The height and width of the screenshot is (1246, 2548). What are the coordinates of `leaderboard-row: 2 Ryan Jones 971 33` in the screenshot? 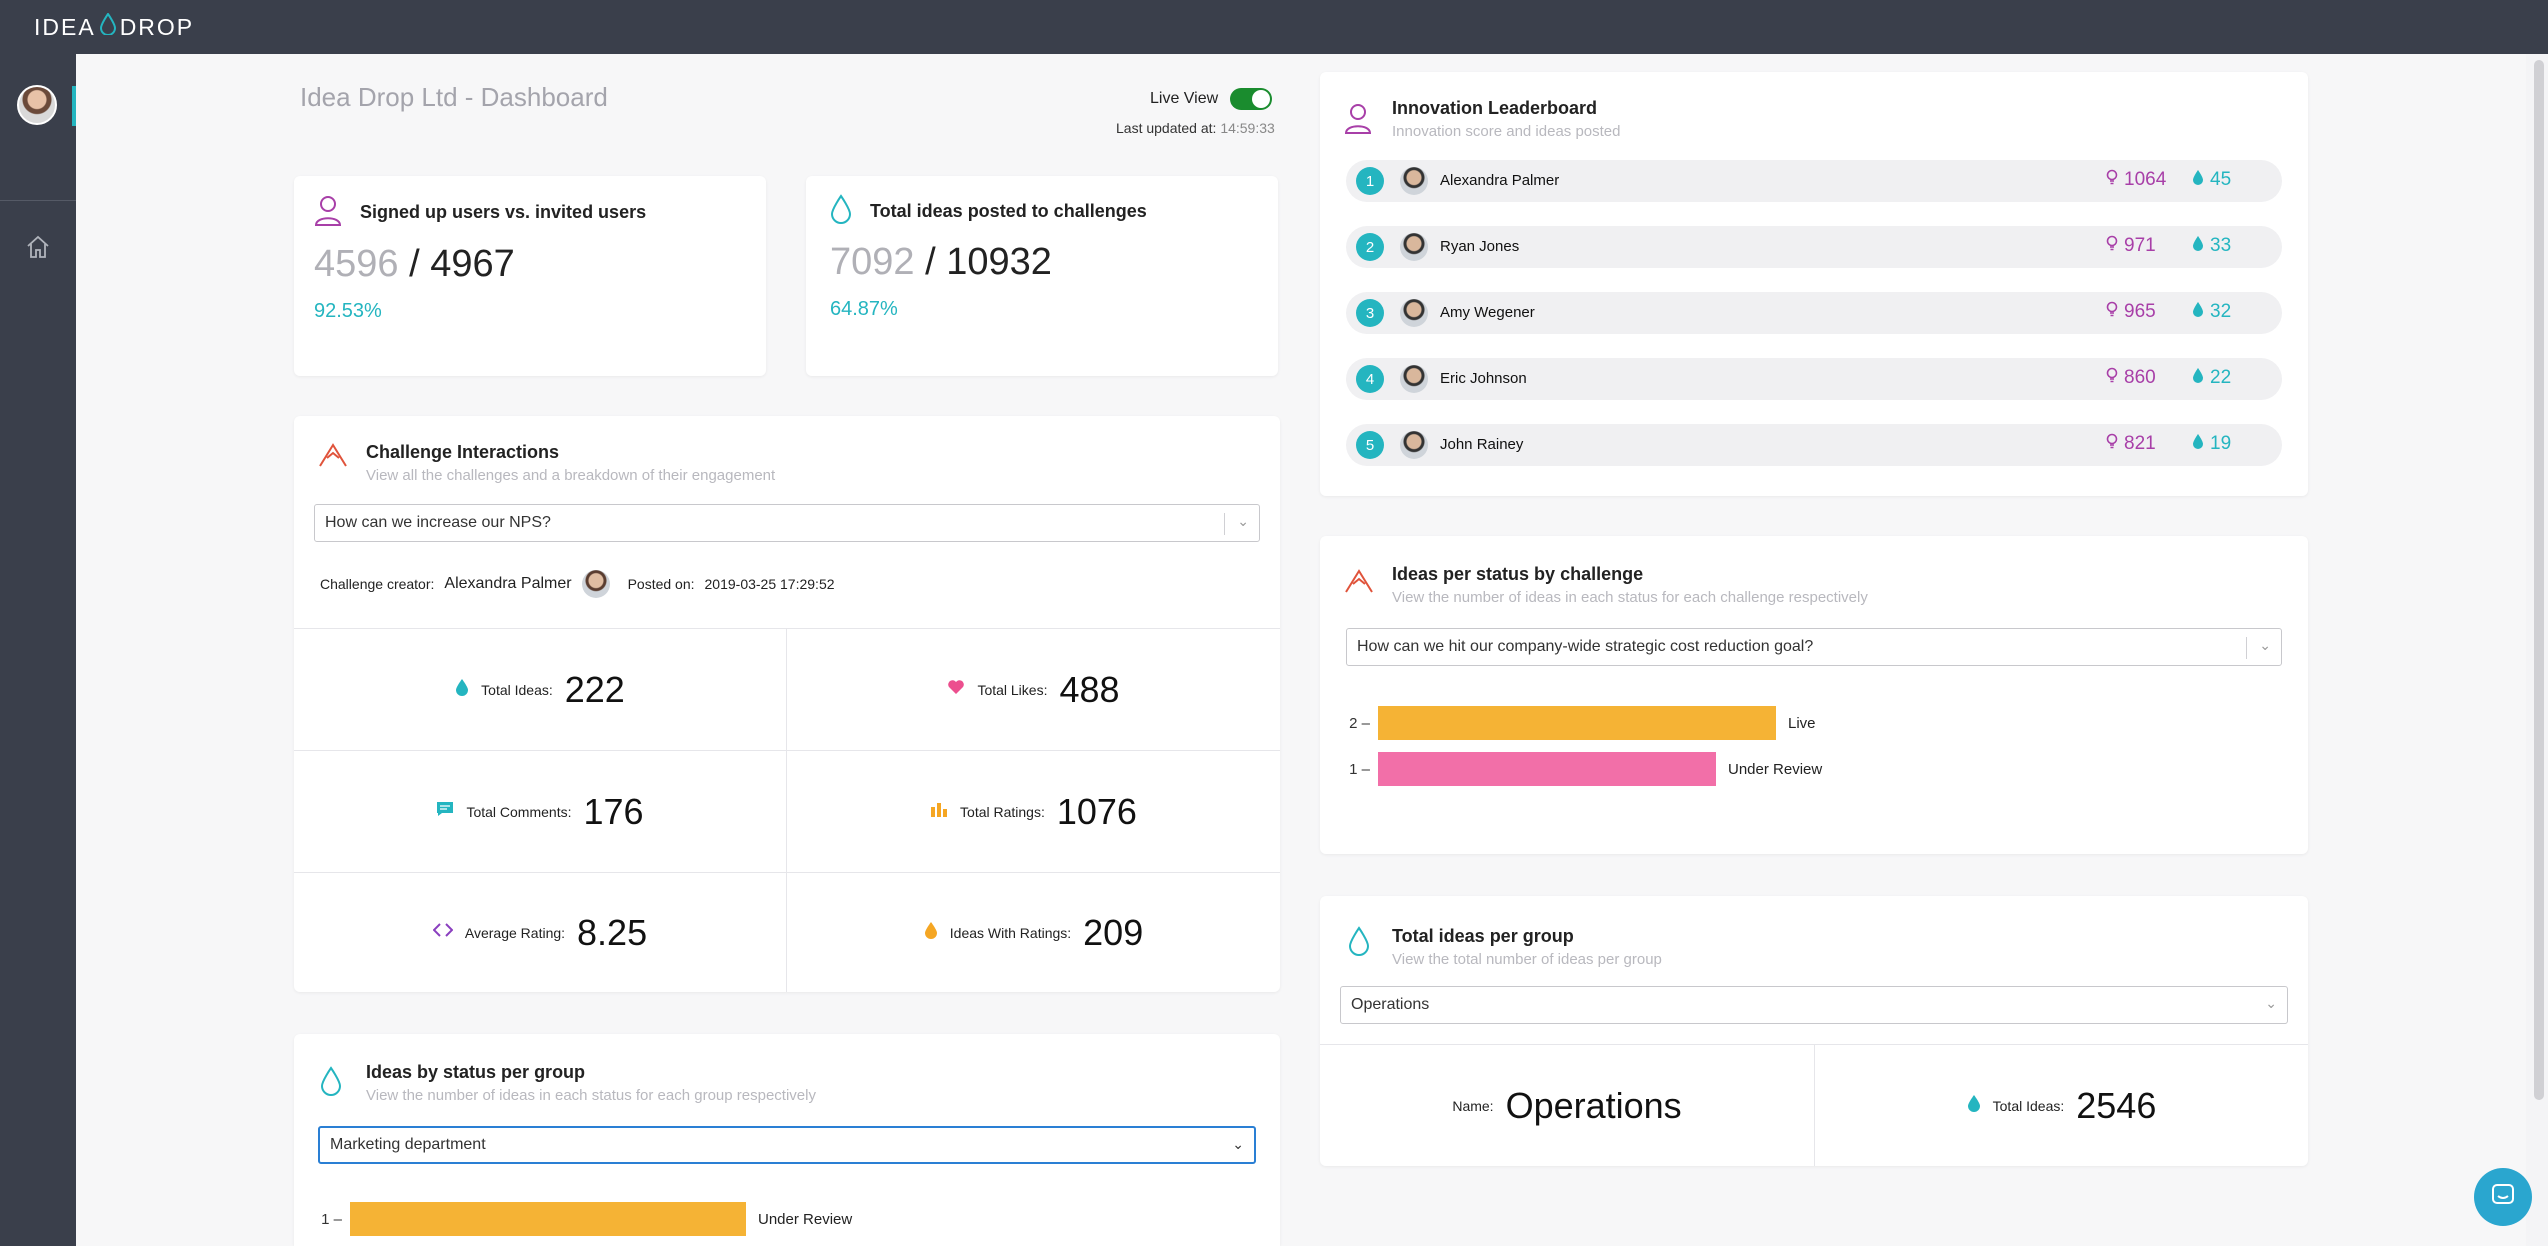 It's located at (1814, 247).